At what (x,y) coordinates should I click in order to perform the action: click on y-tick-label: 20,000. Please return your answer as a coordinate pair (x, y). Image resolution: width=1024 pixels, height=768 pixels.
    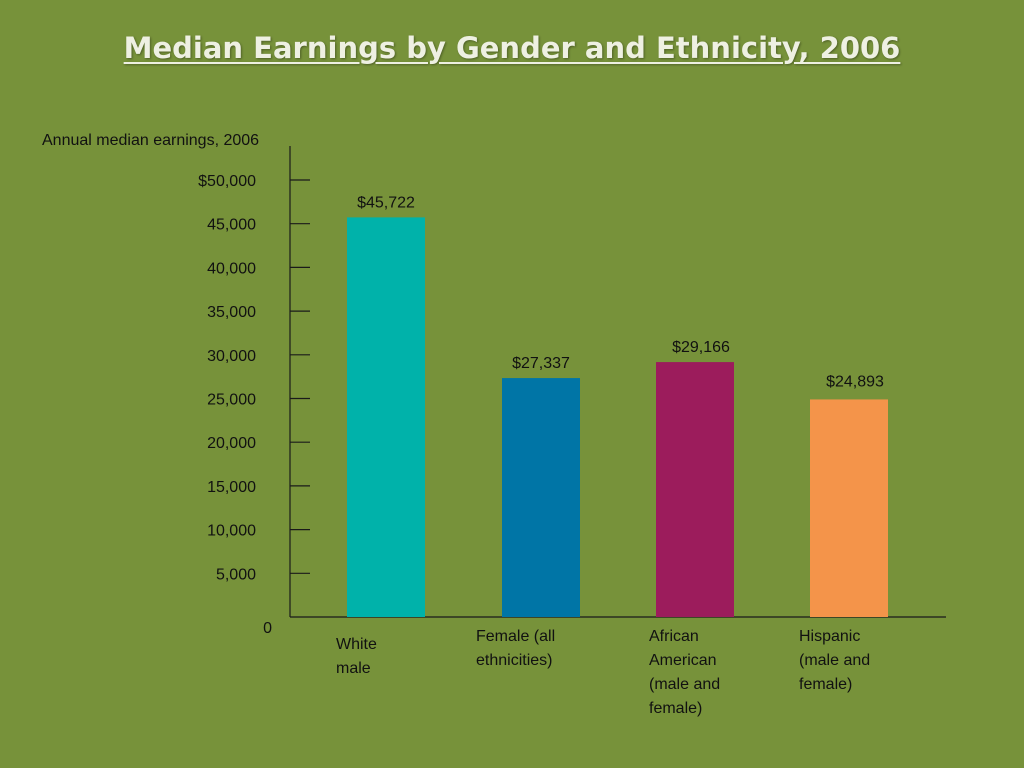
    Looking at the image, I should click on (231, 443).